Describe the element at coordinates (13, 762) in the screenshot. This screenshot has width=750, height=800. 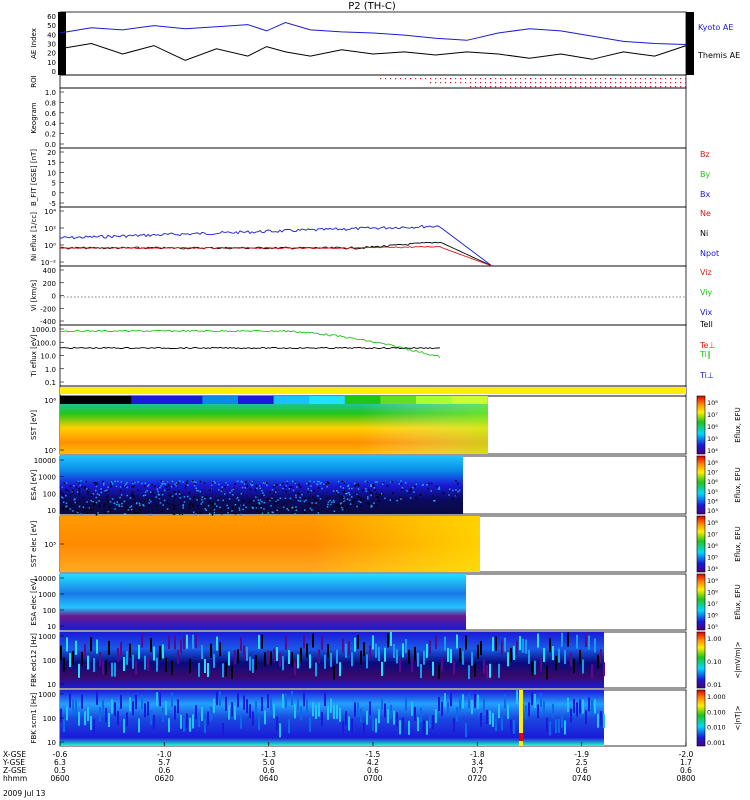
I see `xaxis-row-label: Y-GSE` at that location.